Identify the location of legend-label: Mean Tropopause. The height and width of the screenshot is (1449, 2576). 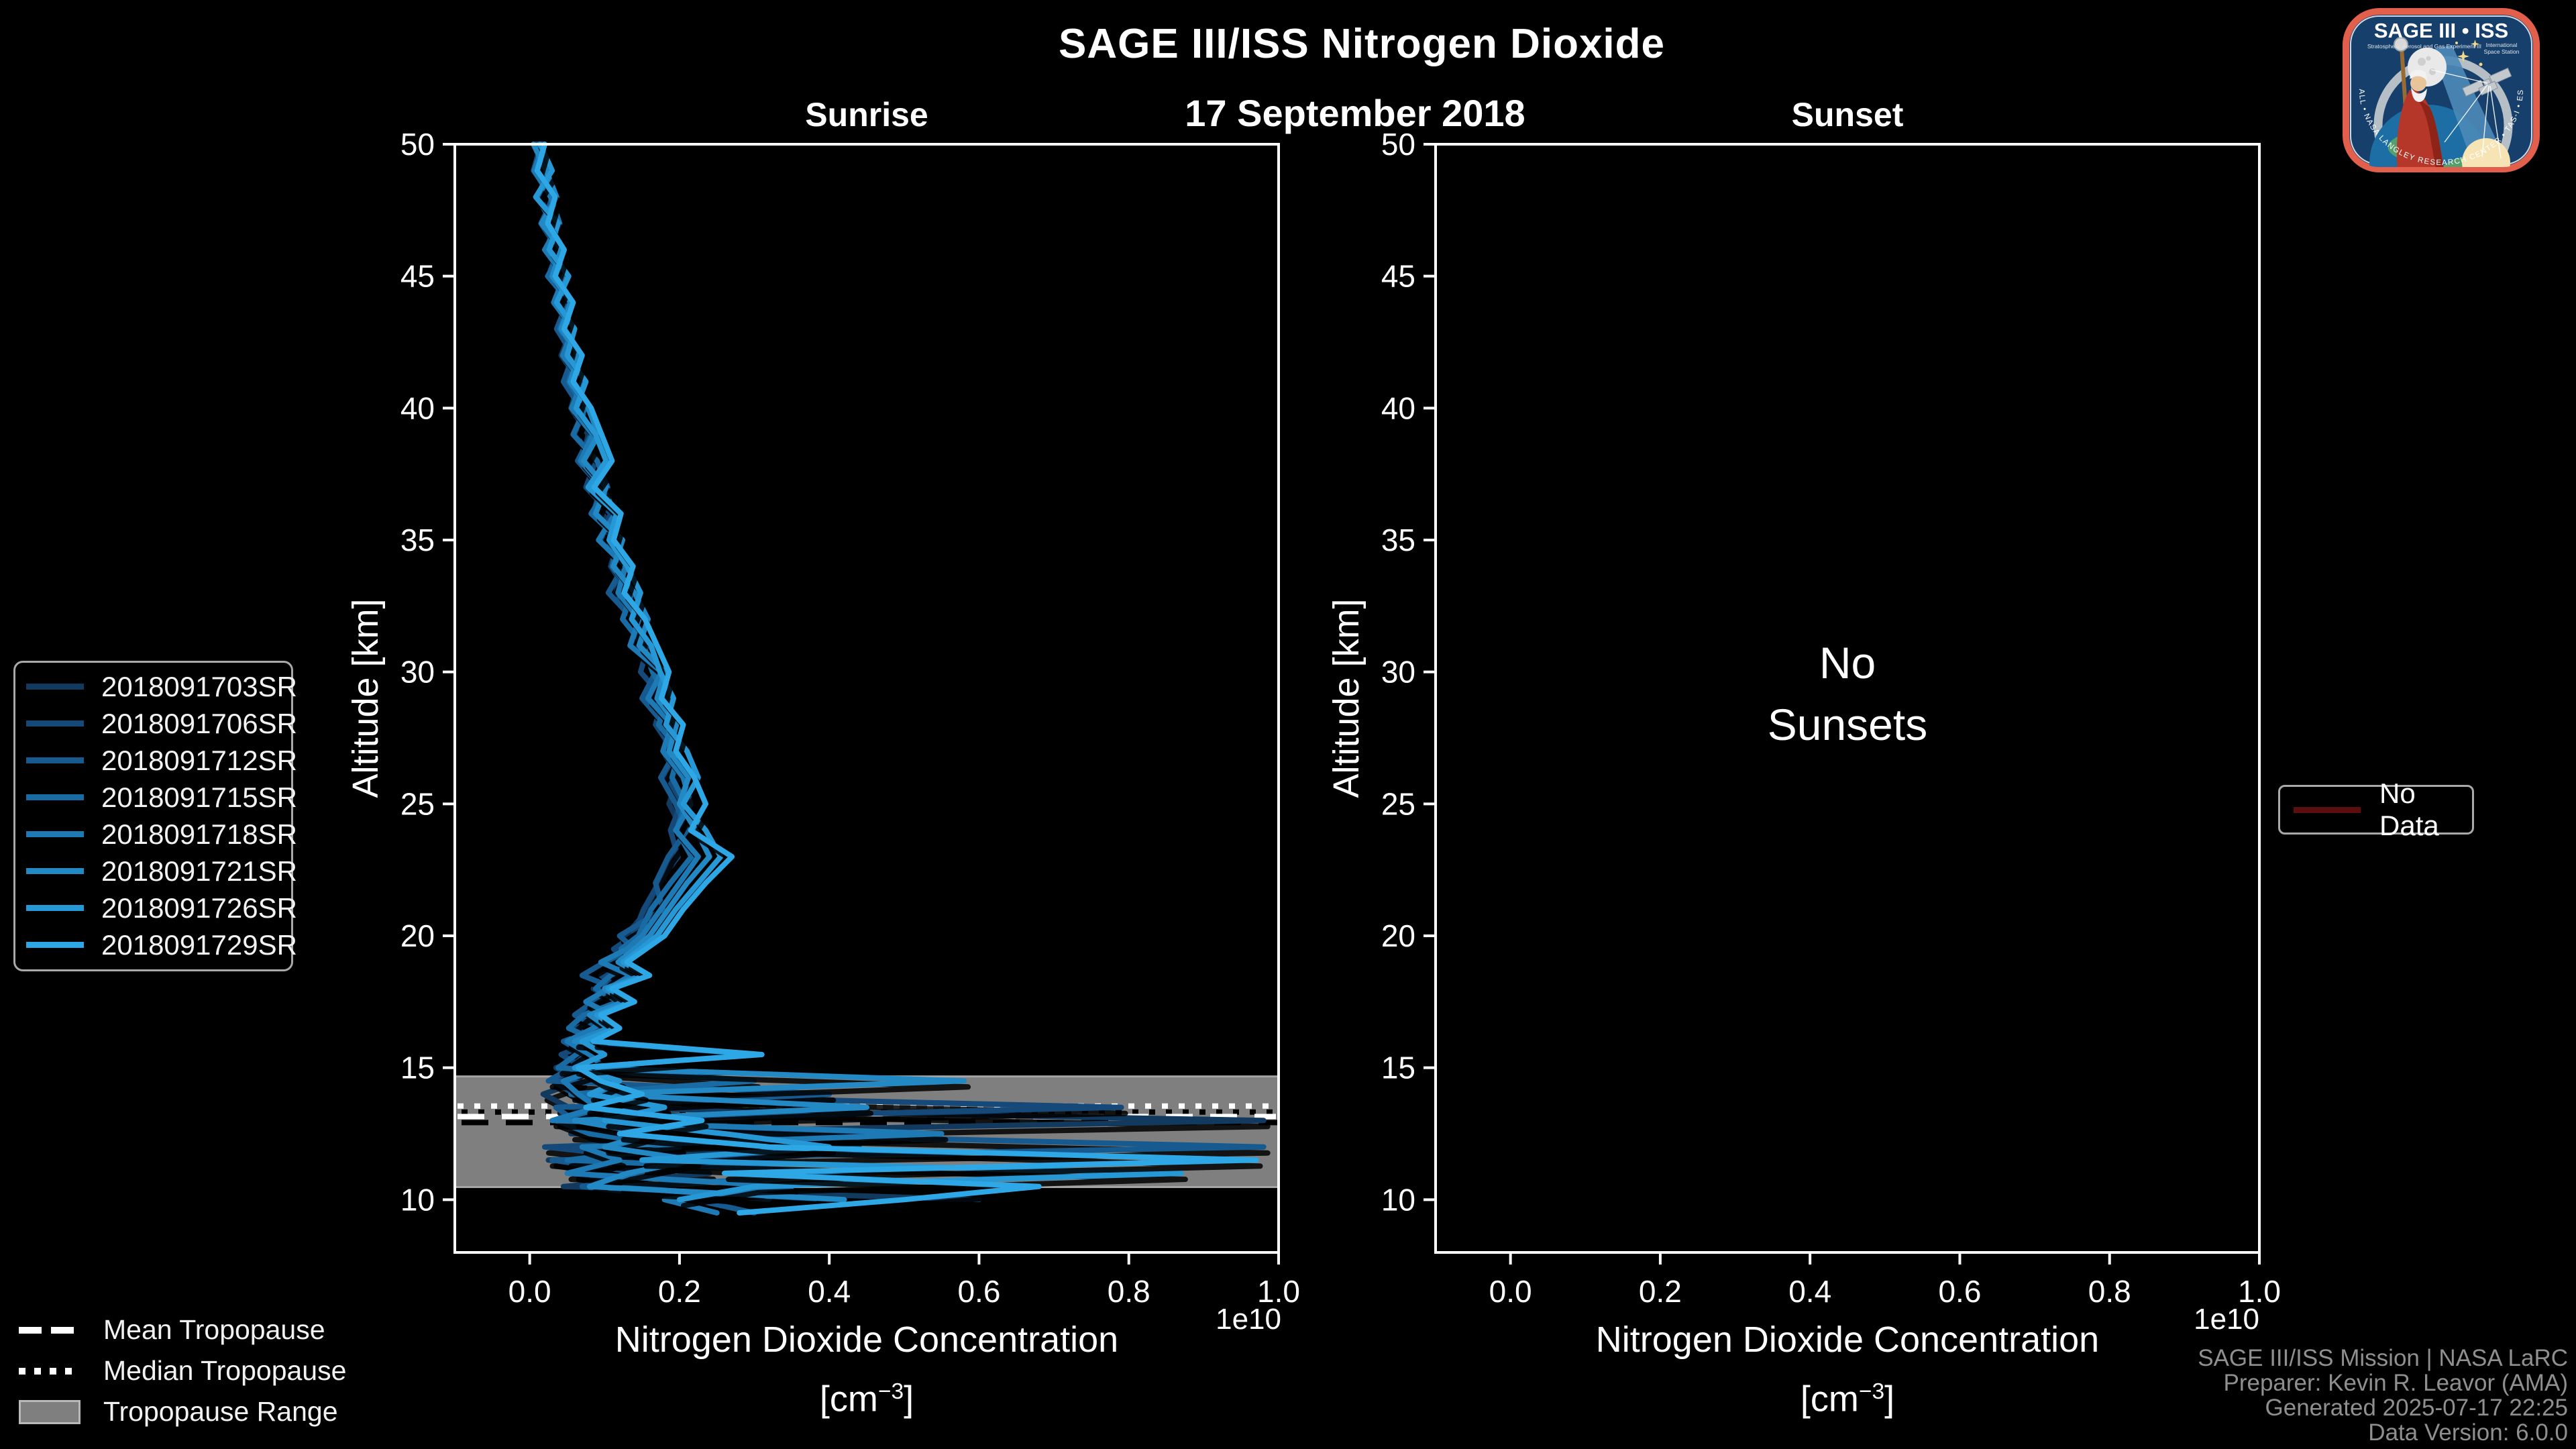
(214, 1329).